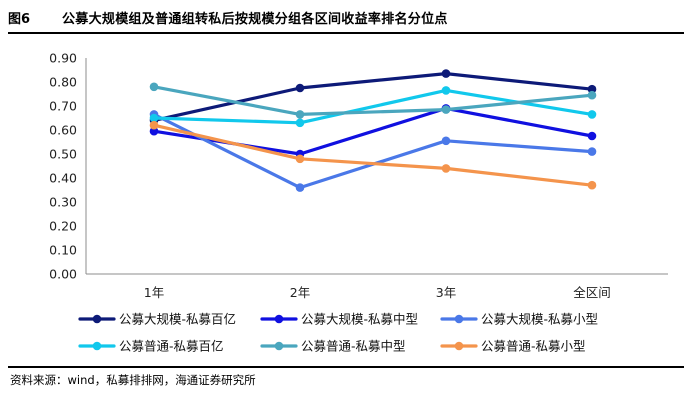 The image size is (691, 400). Describe the element at coordinates (63, 274) in the screenshot. I see `y-tick-label: 0.00` at that location.